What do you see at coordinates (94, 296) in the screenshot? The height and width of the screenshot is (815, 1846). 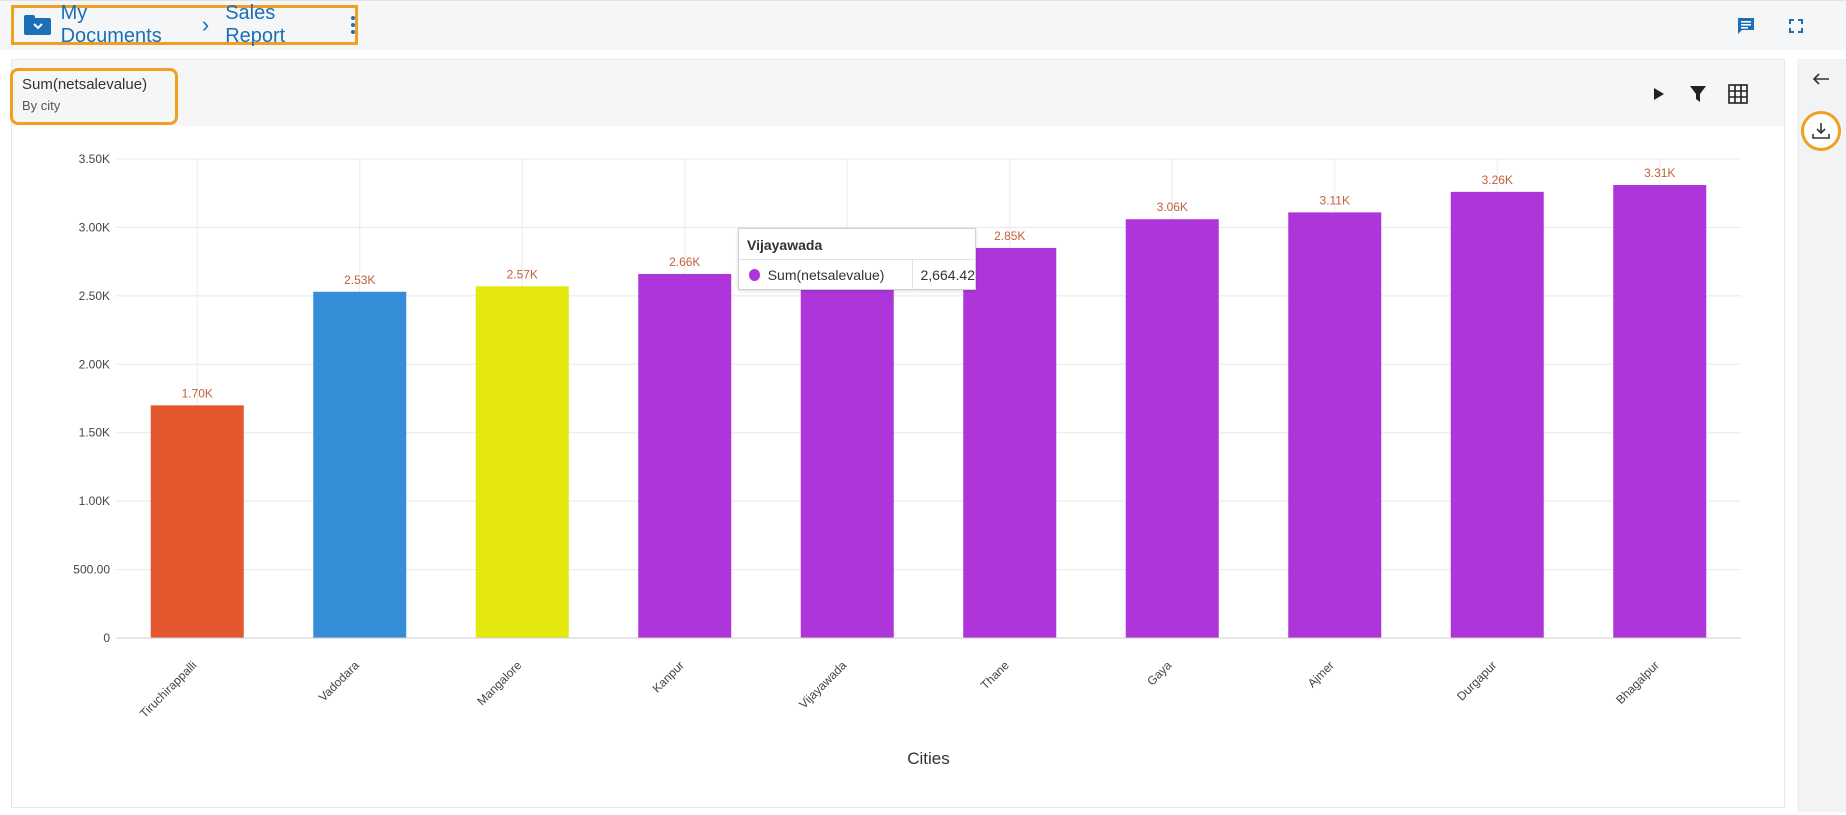 I see `y-tick-label: 2.50K` at bounding box center [94, 296].